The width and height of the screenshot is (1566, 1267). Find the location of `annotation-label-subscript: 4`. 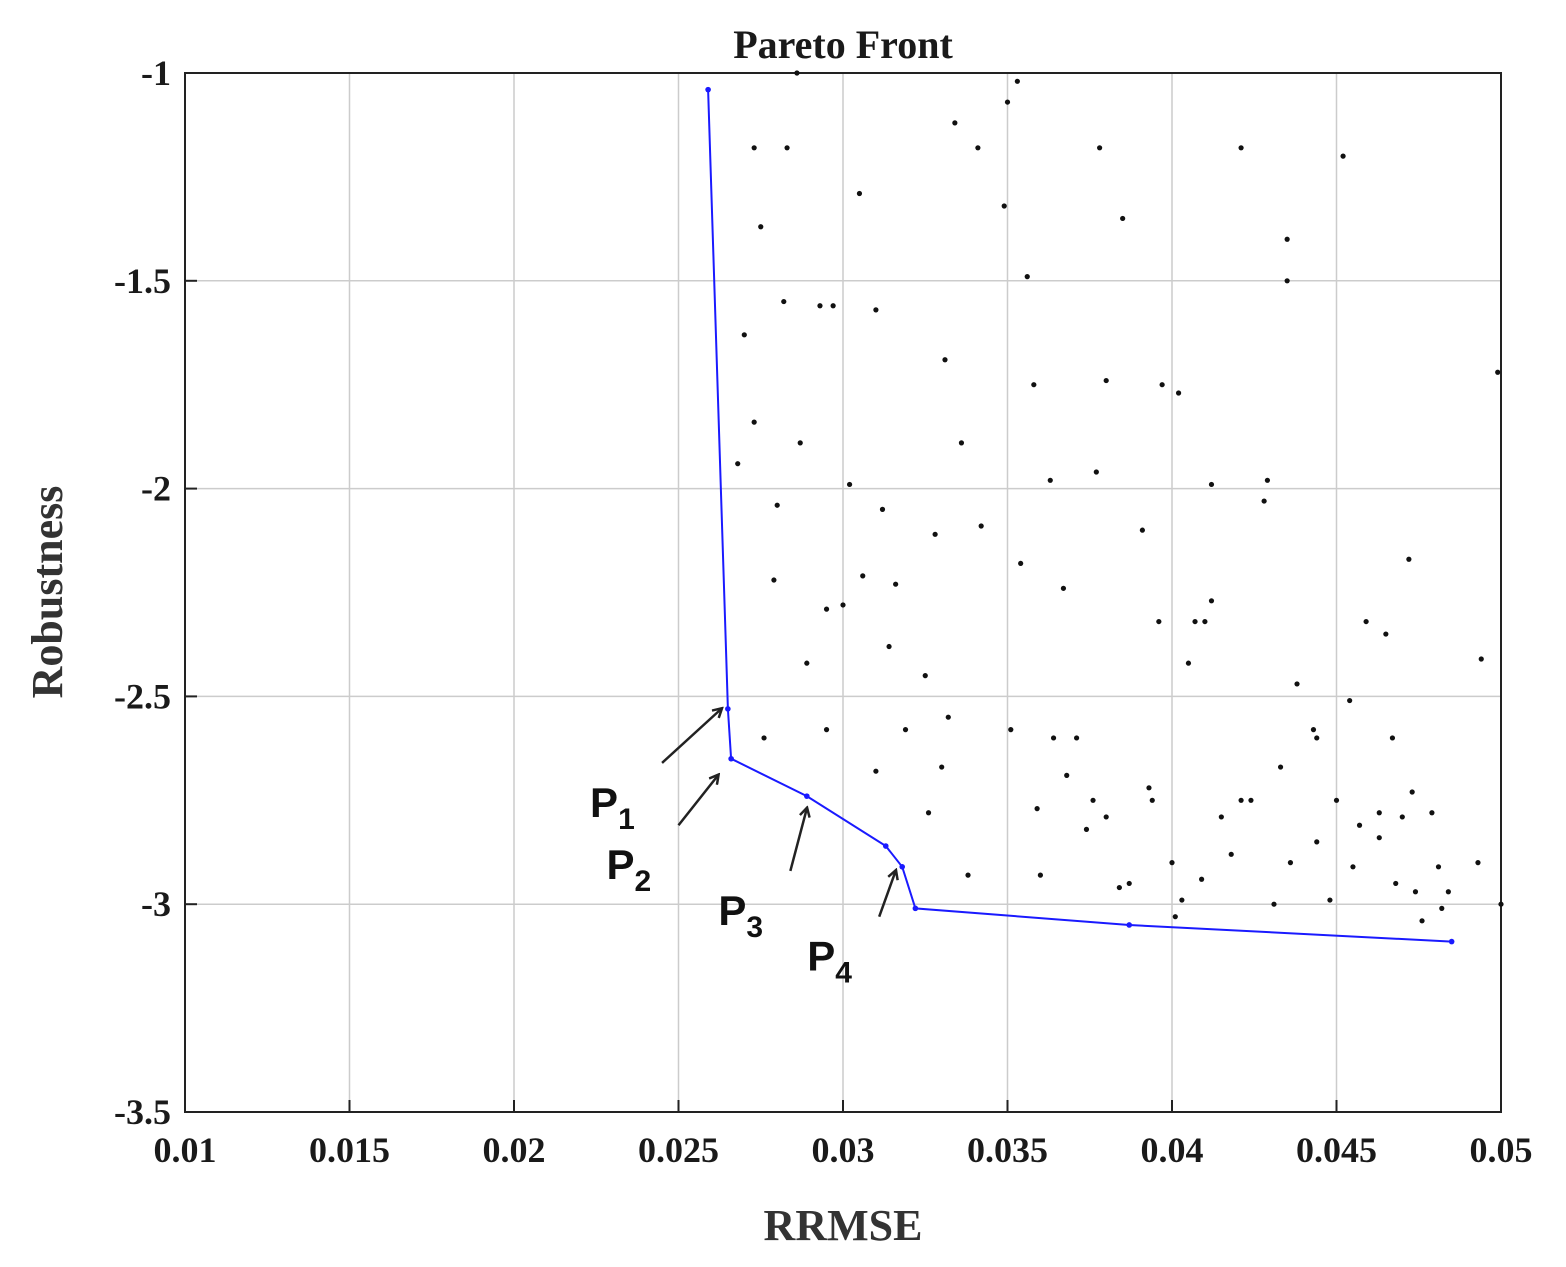

annotation-label-subscript: 4 is located at coordinates (843, 973).